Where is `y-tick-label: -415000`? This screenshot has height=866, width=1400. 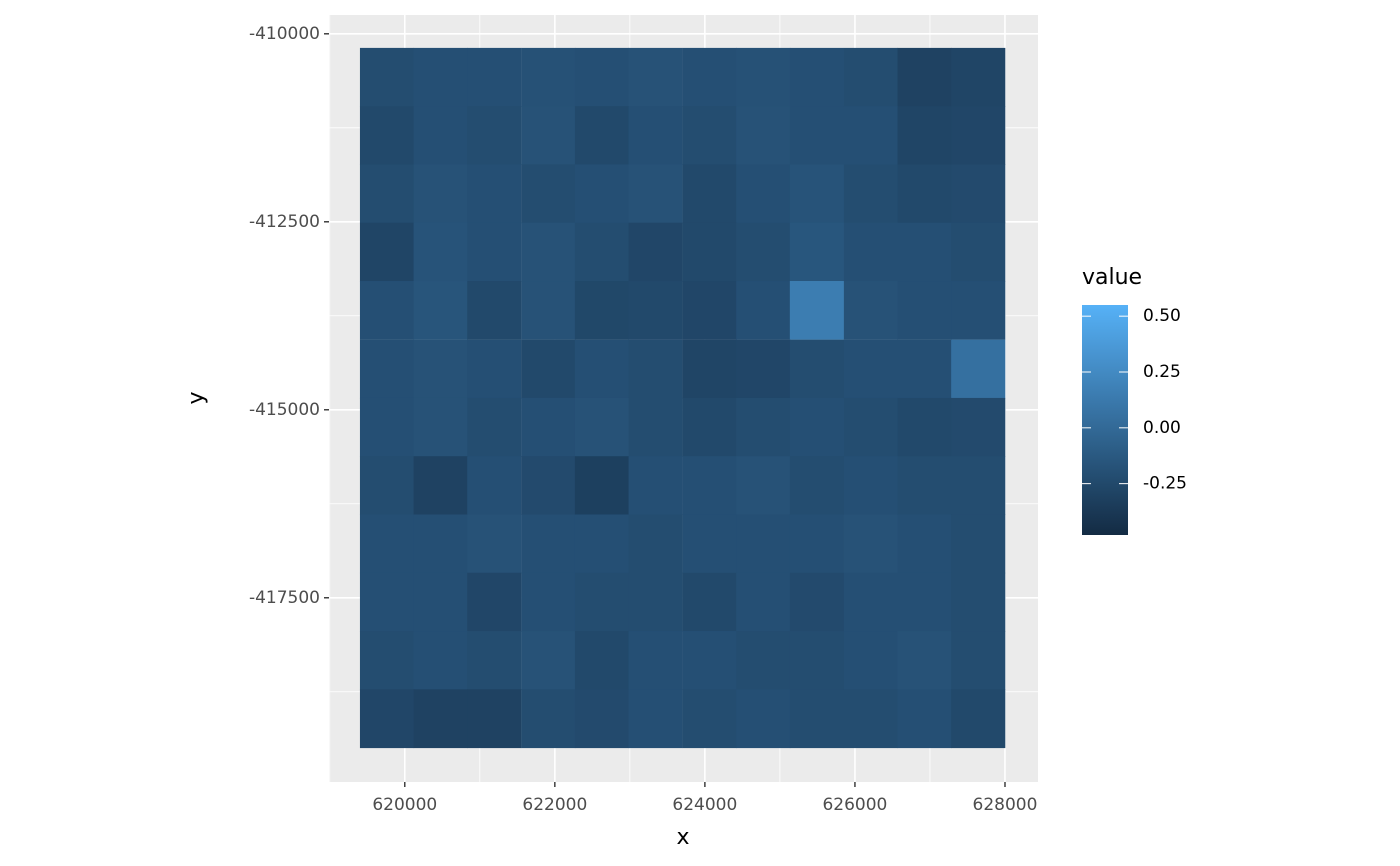
y-tick-label: -415000 is located at coordinates (284, 410).